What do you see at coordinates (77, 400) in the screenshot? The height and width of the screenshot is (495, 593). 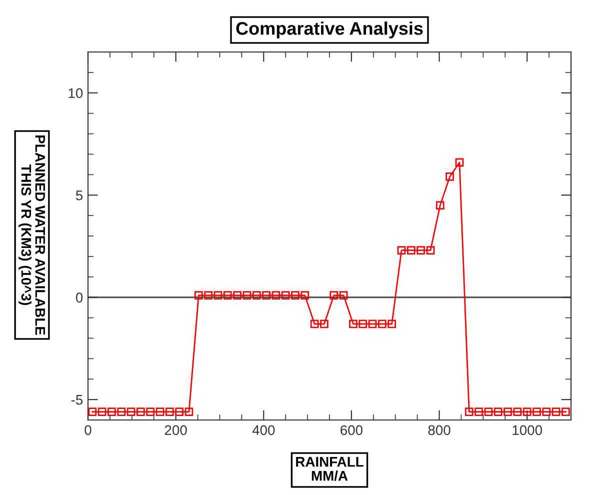 I see `y-tick-label: -5` at bounding box center [77, 400].